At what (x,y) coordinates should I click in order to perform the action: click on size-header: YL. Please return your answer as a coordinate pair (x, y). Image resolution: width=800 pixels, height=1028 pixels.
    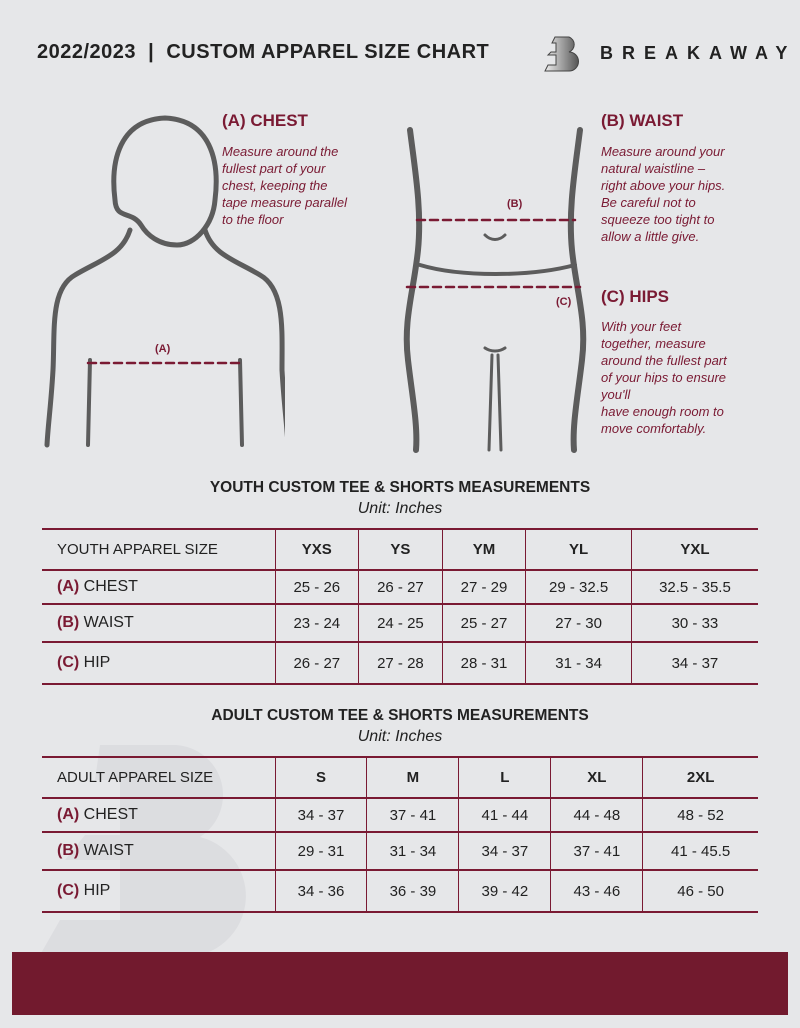
    Looking at the image, I should click on (578, 550).